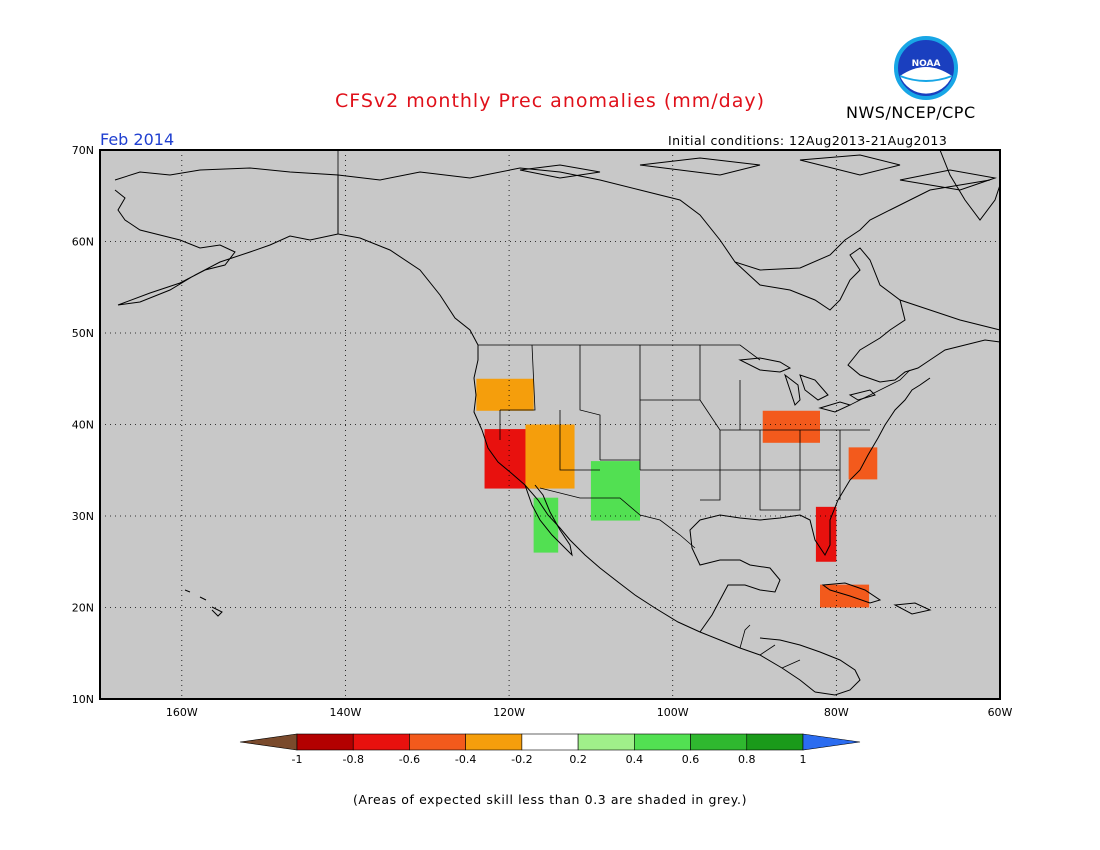 This screenshot has height=850, width=1100. Describe the element at coordinates (747, 759) in the screenshot. I see `colorbar-label: 0.8` at that location.